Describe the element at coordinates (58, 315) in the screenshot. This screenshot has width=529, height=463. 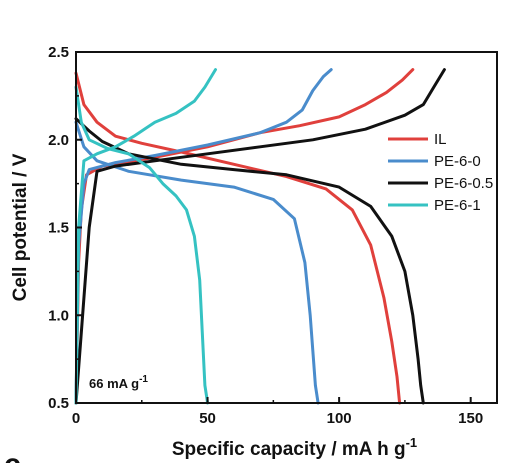
I see `y-tick-label: 1.0` at that location.